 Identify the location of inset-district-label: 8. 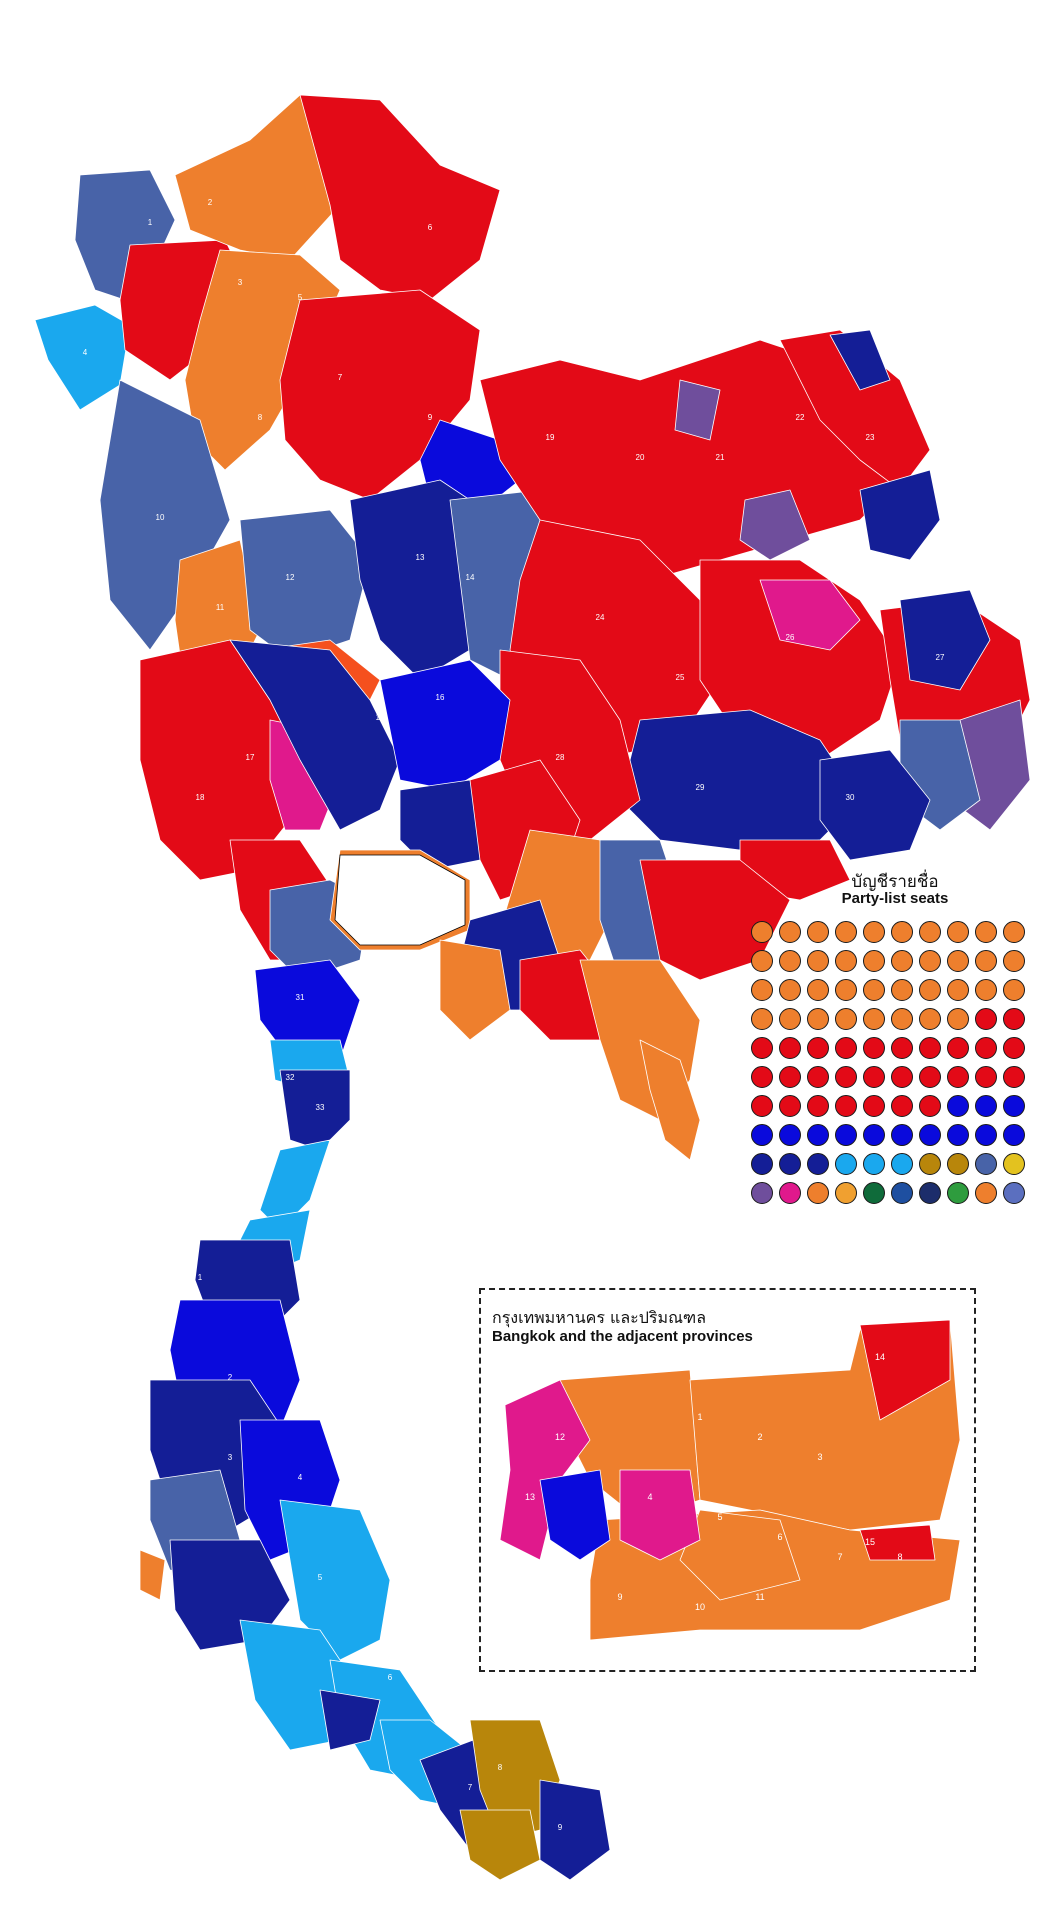
(899, 1557).